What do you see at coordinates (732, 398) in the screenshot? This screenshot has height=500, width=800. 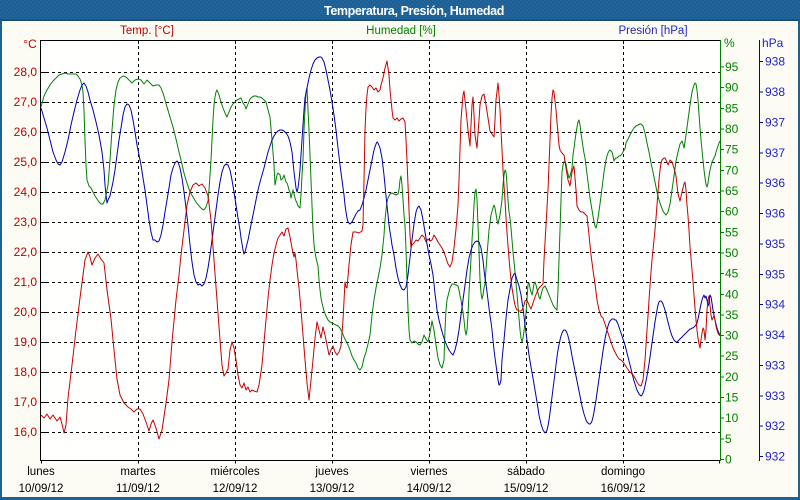 I see `svg-text: 15` at bounding box center [732, 398].